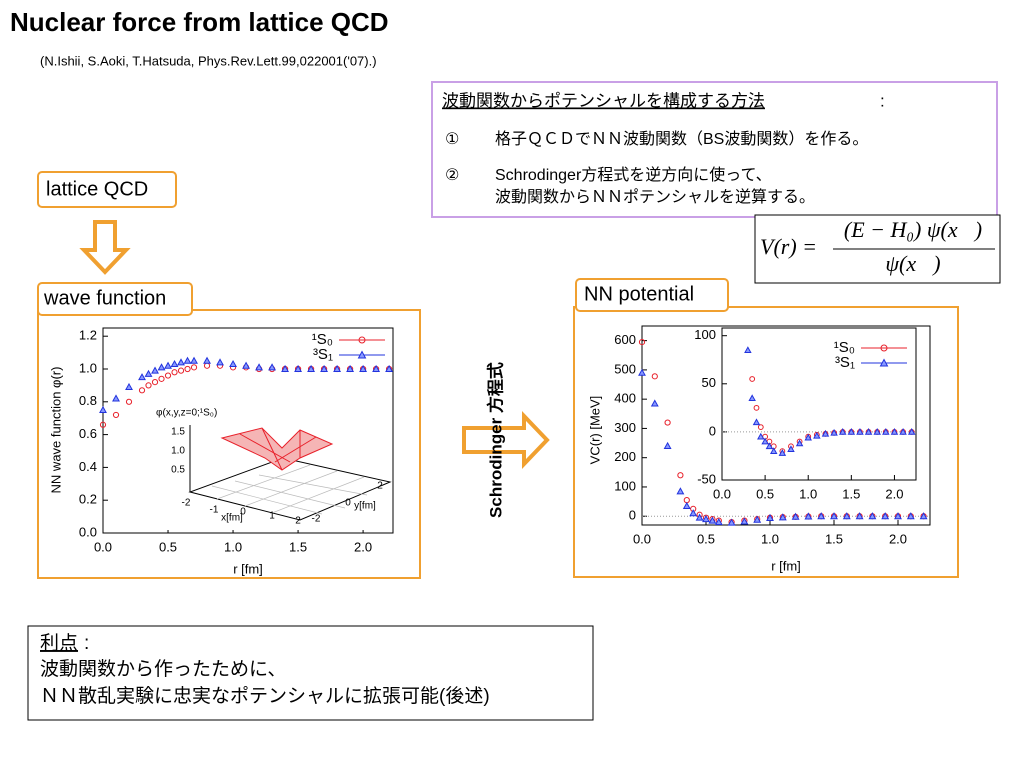 Image resolution: width=1024 pixels, height=768 pixels. What do you see at coordinates (709, 382) in the screenshot?
I see `y-tick-label: 50` at bounding box center [709, 382].